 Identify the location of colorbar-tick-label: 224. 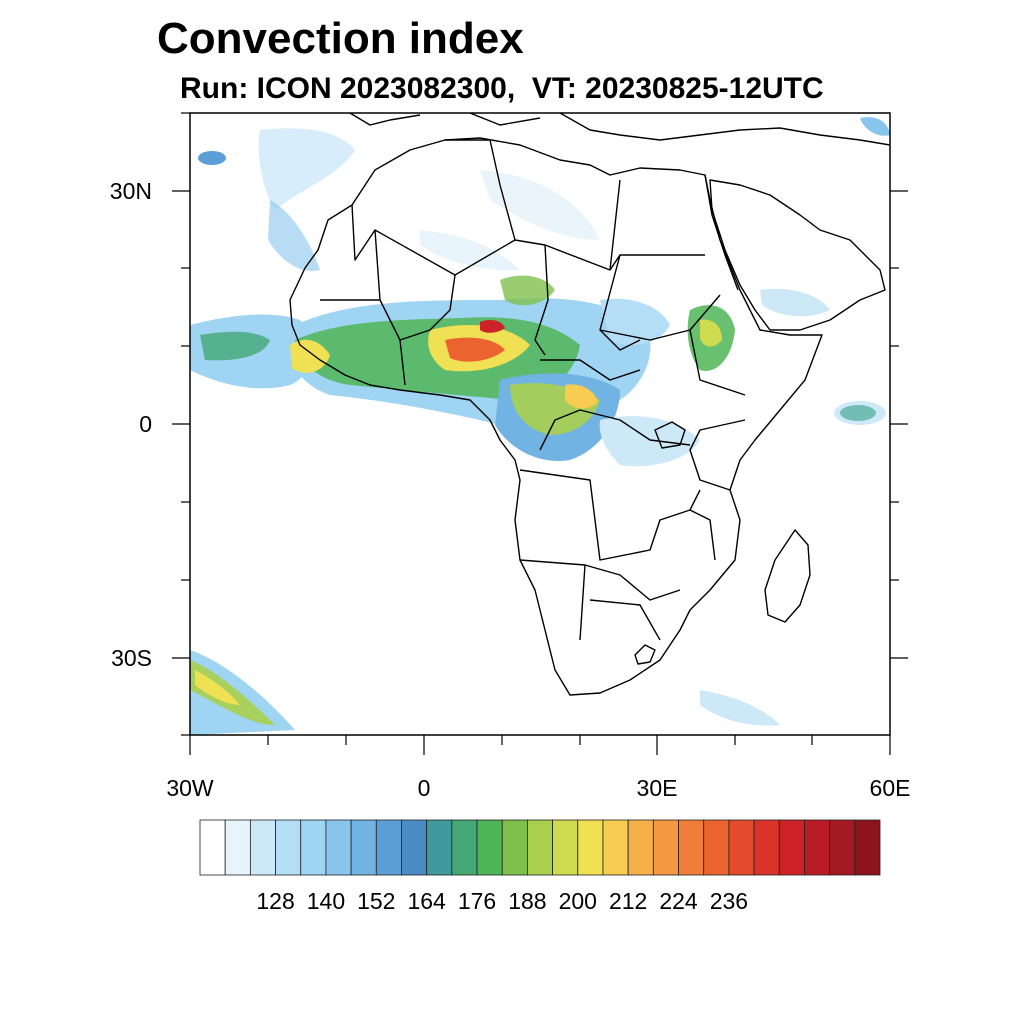
(678, 901).